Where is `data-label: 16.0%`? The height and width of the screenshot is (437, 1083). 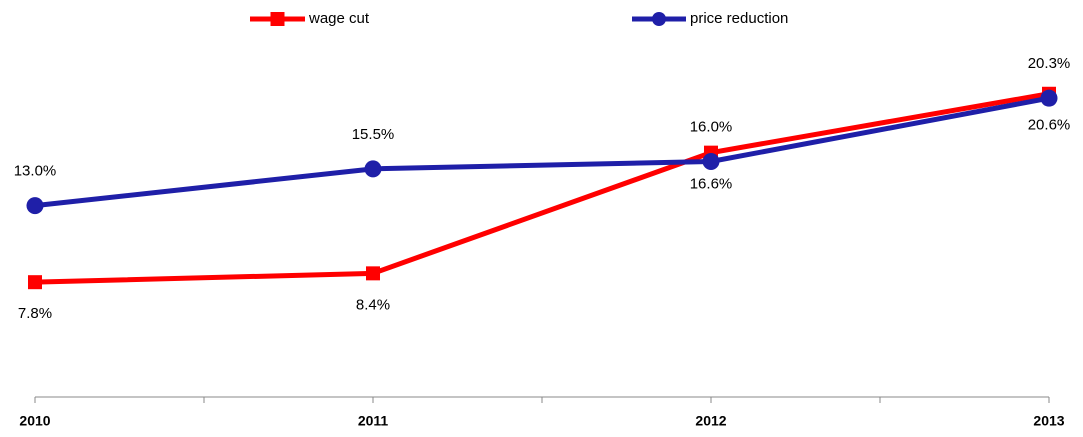 data-label: 16.0% is located at coordinates (711, 126).